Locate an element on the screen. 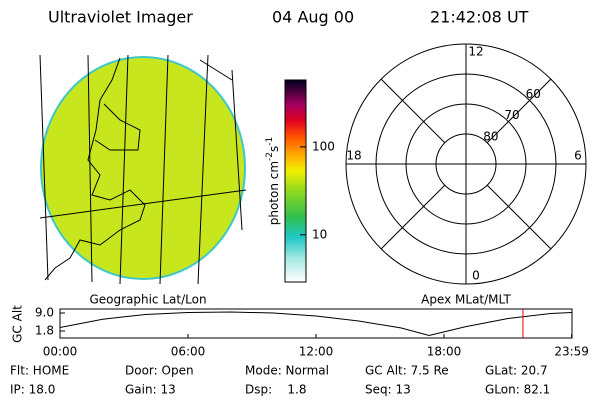 The width and height of the screenshot is (600, 400). status-field: GC Alt: 7.5 Re is located at coordinates (407, 371).